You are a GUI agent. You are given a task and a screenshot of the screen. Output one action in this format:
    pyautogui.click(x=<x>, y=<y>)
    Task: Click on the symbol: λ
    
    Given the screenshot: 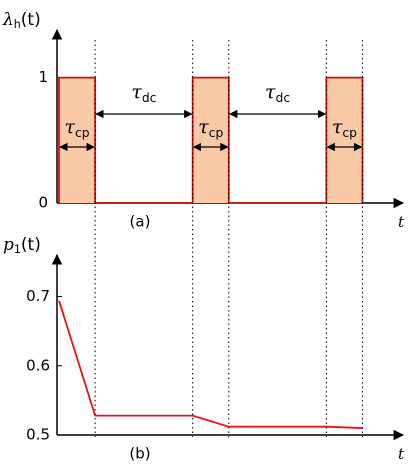 What is the action you would take?
    pyautogui.click(x=8, y=20)
    